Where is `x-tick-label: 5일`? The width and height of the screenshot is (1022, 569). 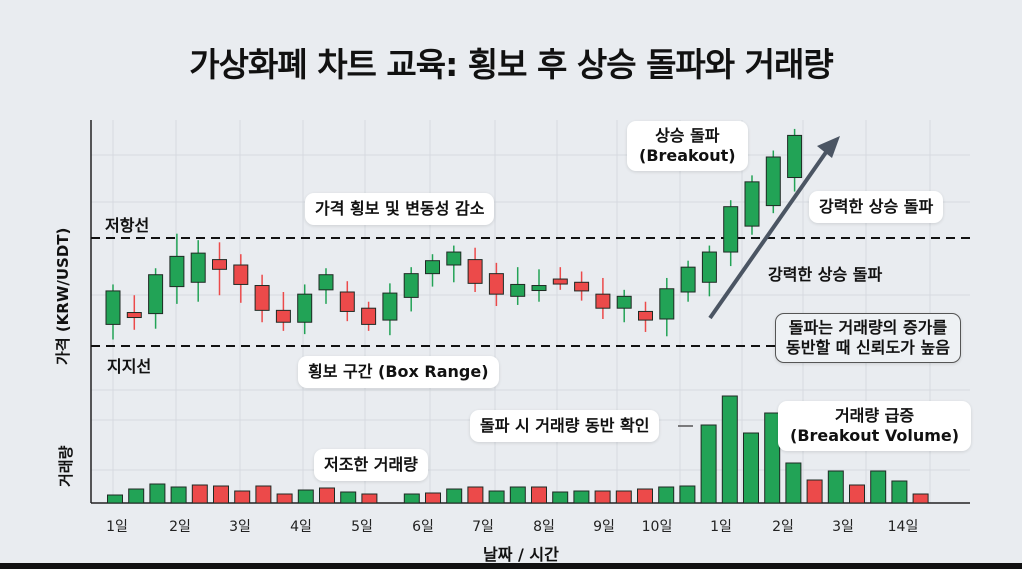
x-tick-label: 5일 is located at coordinates (362, 527).